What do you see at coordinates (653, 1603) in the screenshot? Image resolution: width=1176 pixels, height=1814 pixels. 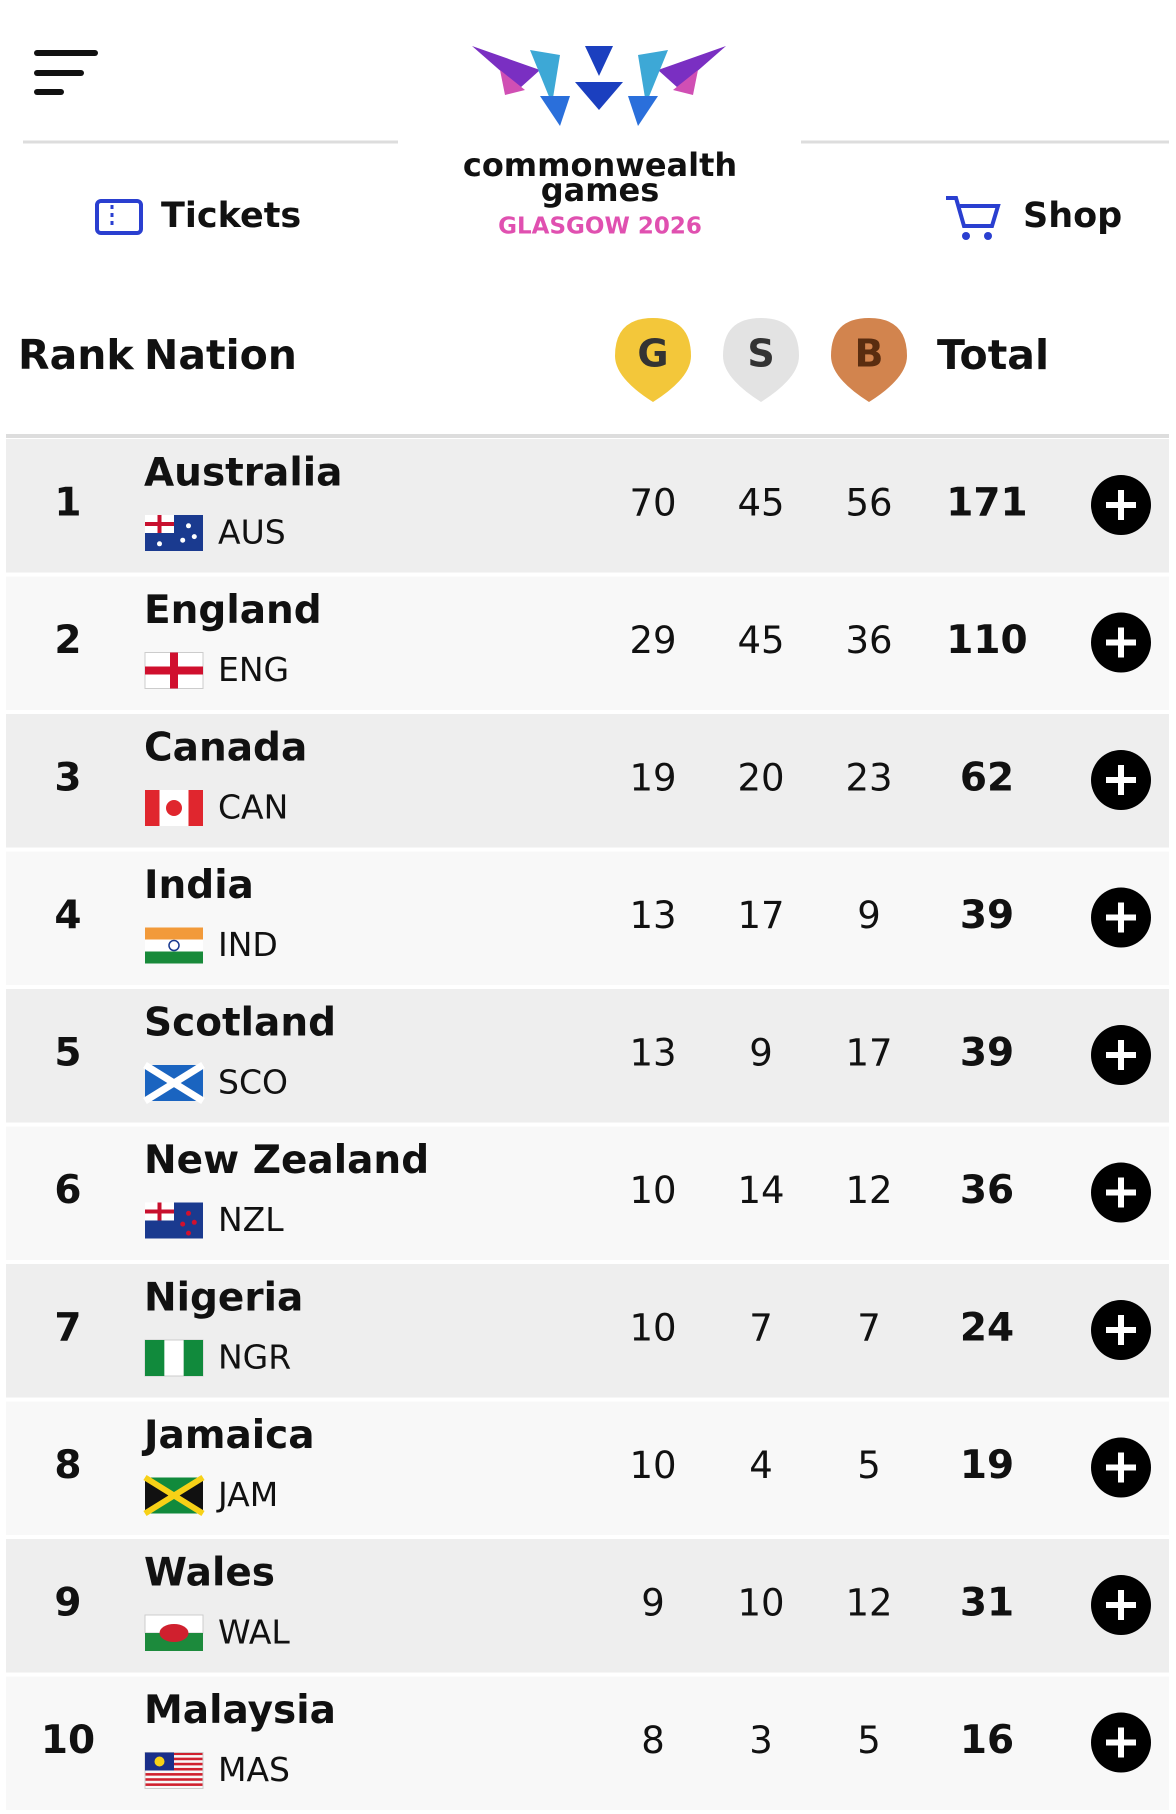 I see `gold-count: 9` at bounding box center [653, 1603].